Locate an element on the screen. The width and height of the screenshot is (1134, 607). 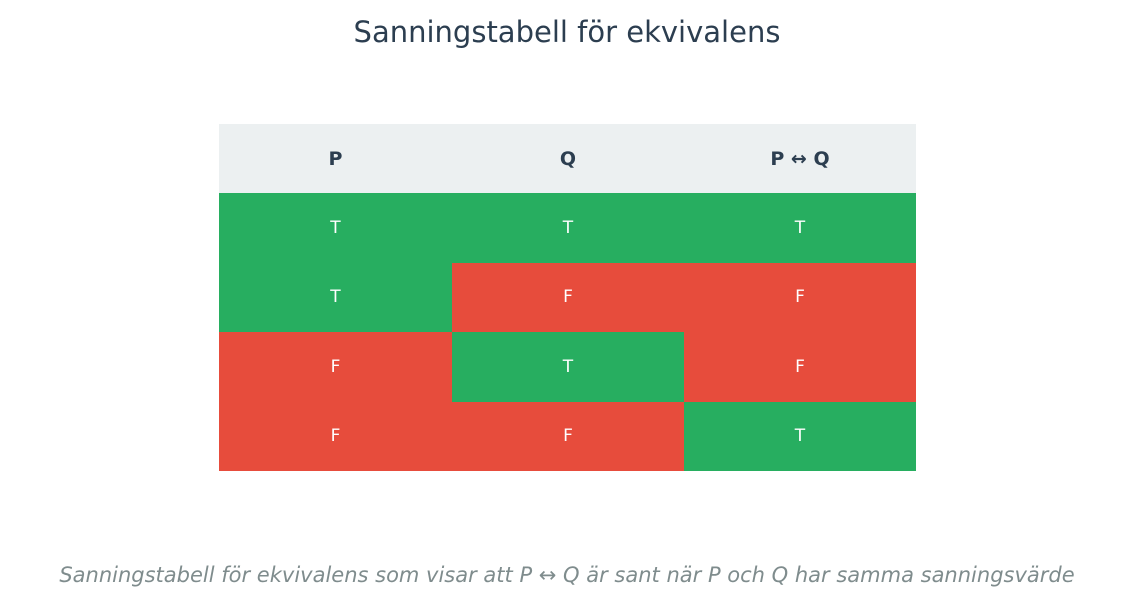
header-q: Q is located at coordinates (568, 159).